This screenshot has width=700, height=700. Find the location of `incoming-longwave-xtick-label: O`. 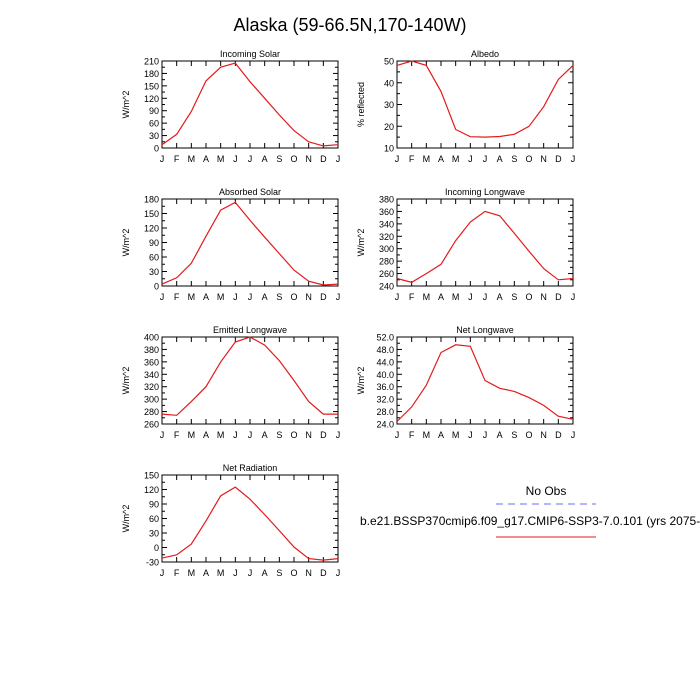

incoming-longwave-xtick-label: O is located at coordinates (528, 297).